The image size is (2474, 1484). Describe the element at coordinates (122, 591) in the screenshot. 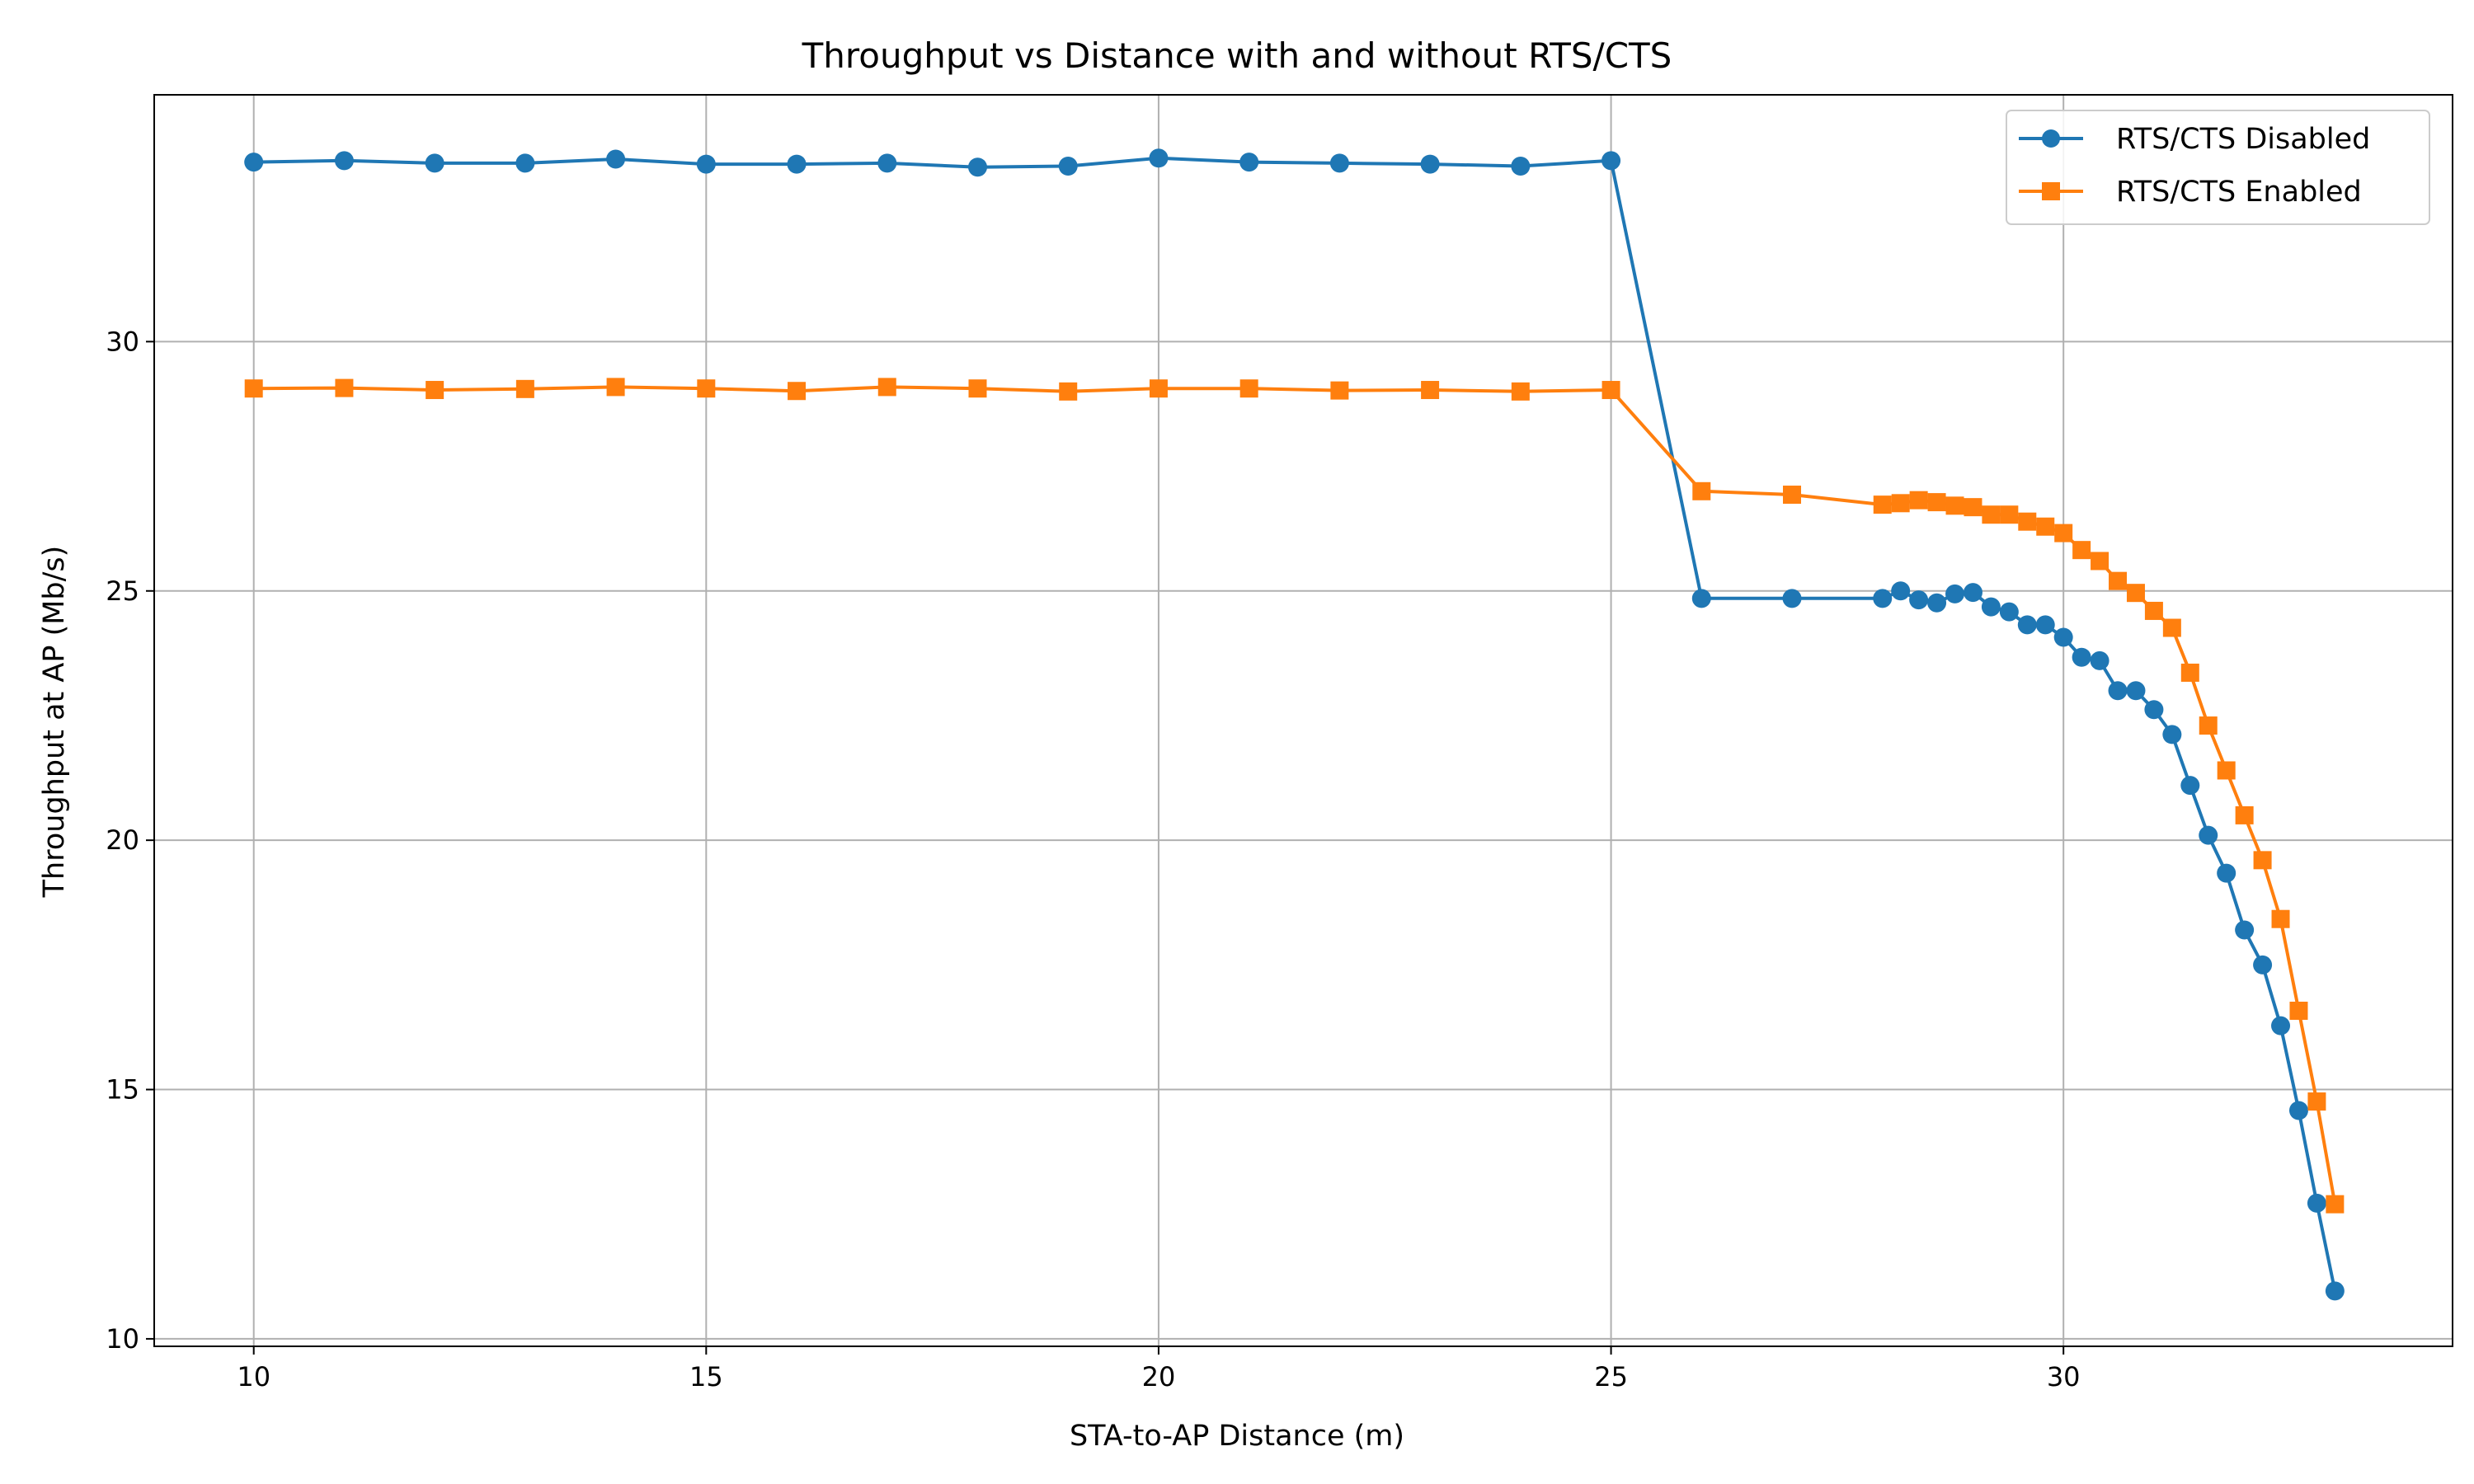

I see `y-tick-label: 25` at that location.